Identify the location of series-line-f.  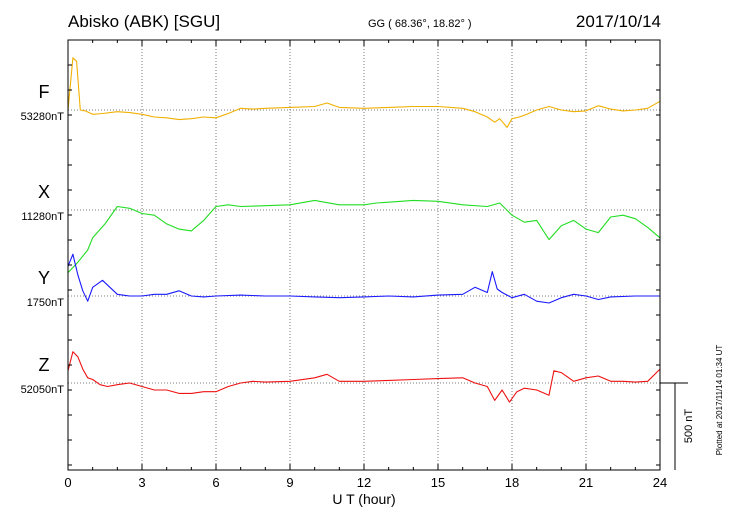
(364, 92).